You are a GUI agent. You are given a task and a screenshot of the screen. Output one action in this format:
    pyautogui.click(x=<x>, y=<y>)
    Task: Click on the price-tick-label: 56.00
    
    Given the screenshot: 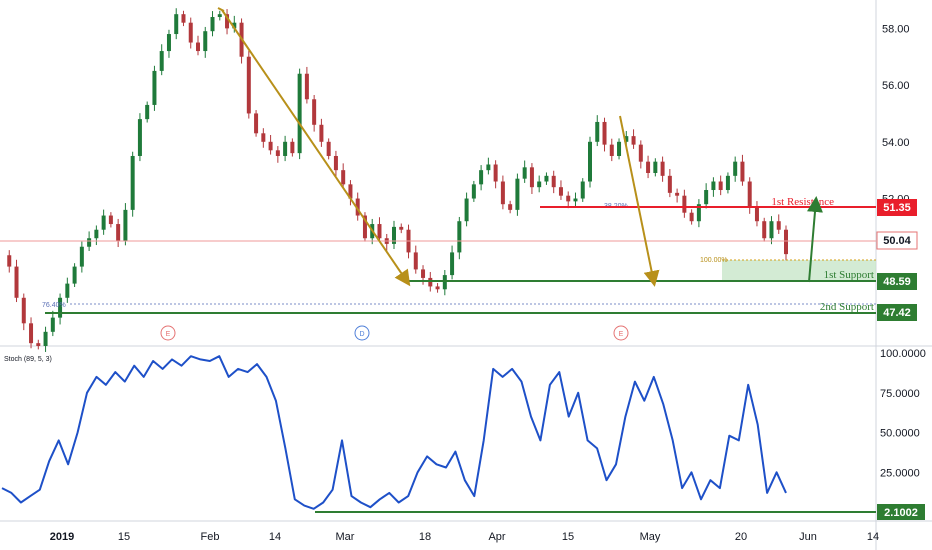 What is the action you would take?
    pyautogui.click(x=896, y=86)
    